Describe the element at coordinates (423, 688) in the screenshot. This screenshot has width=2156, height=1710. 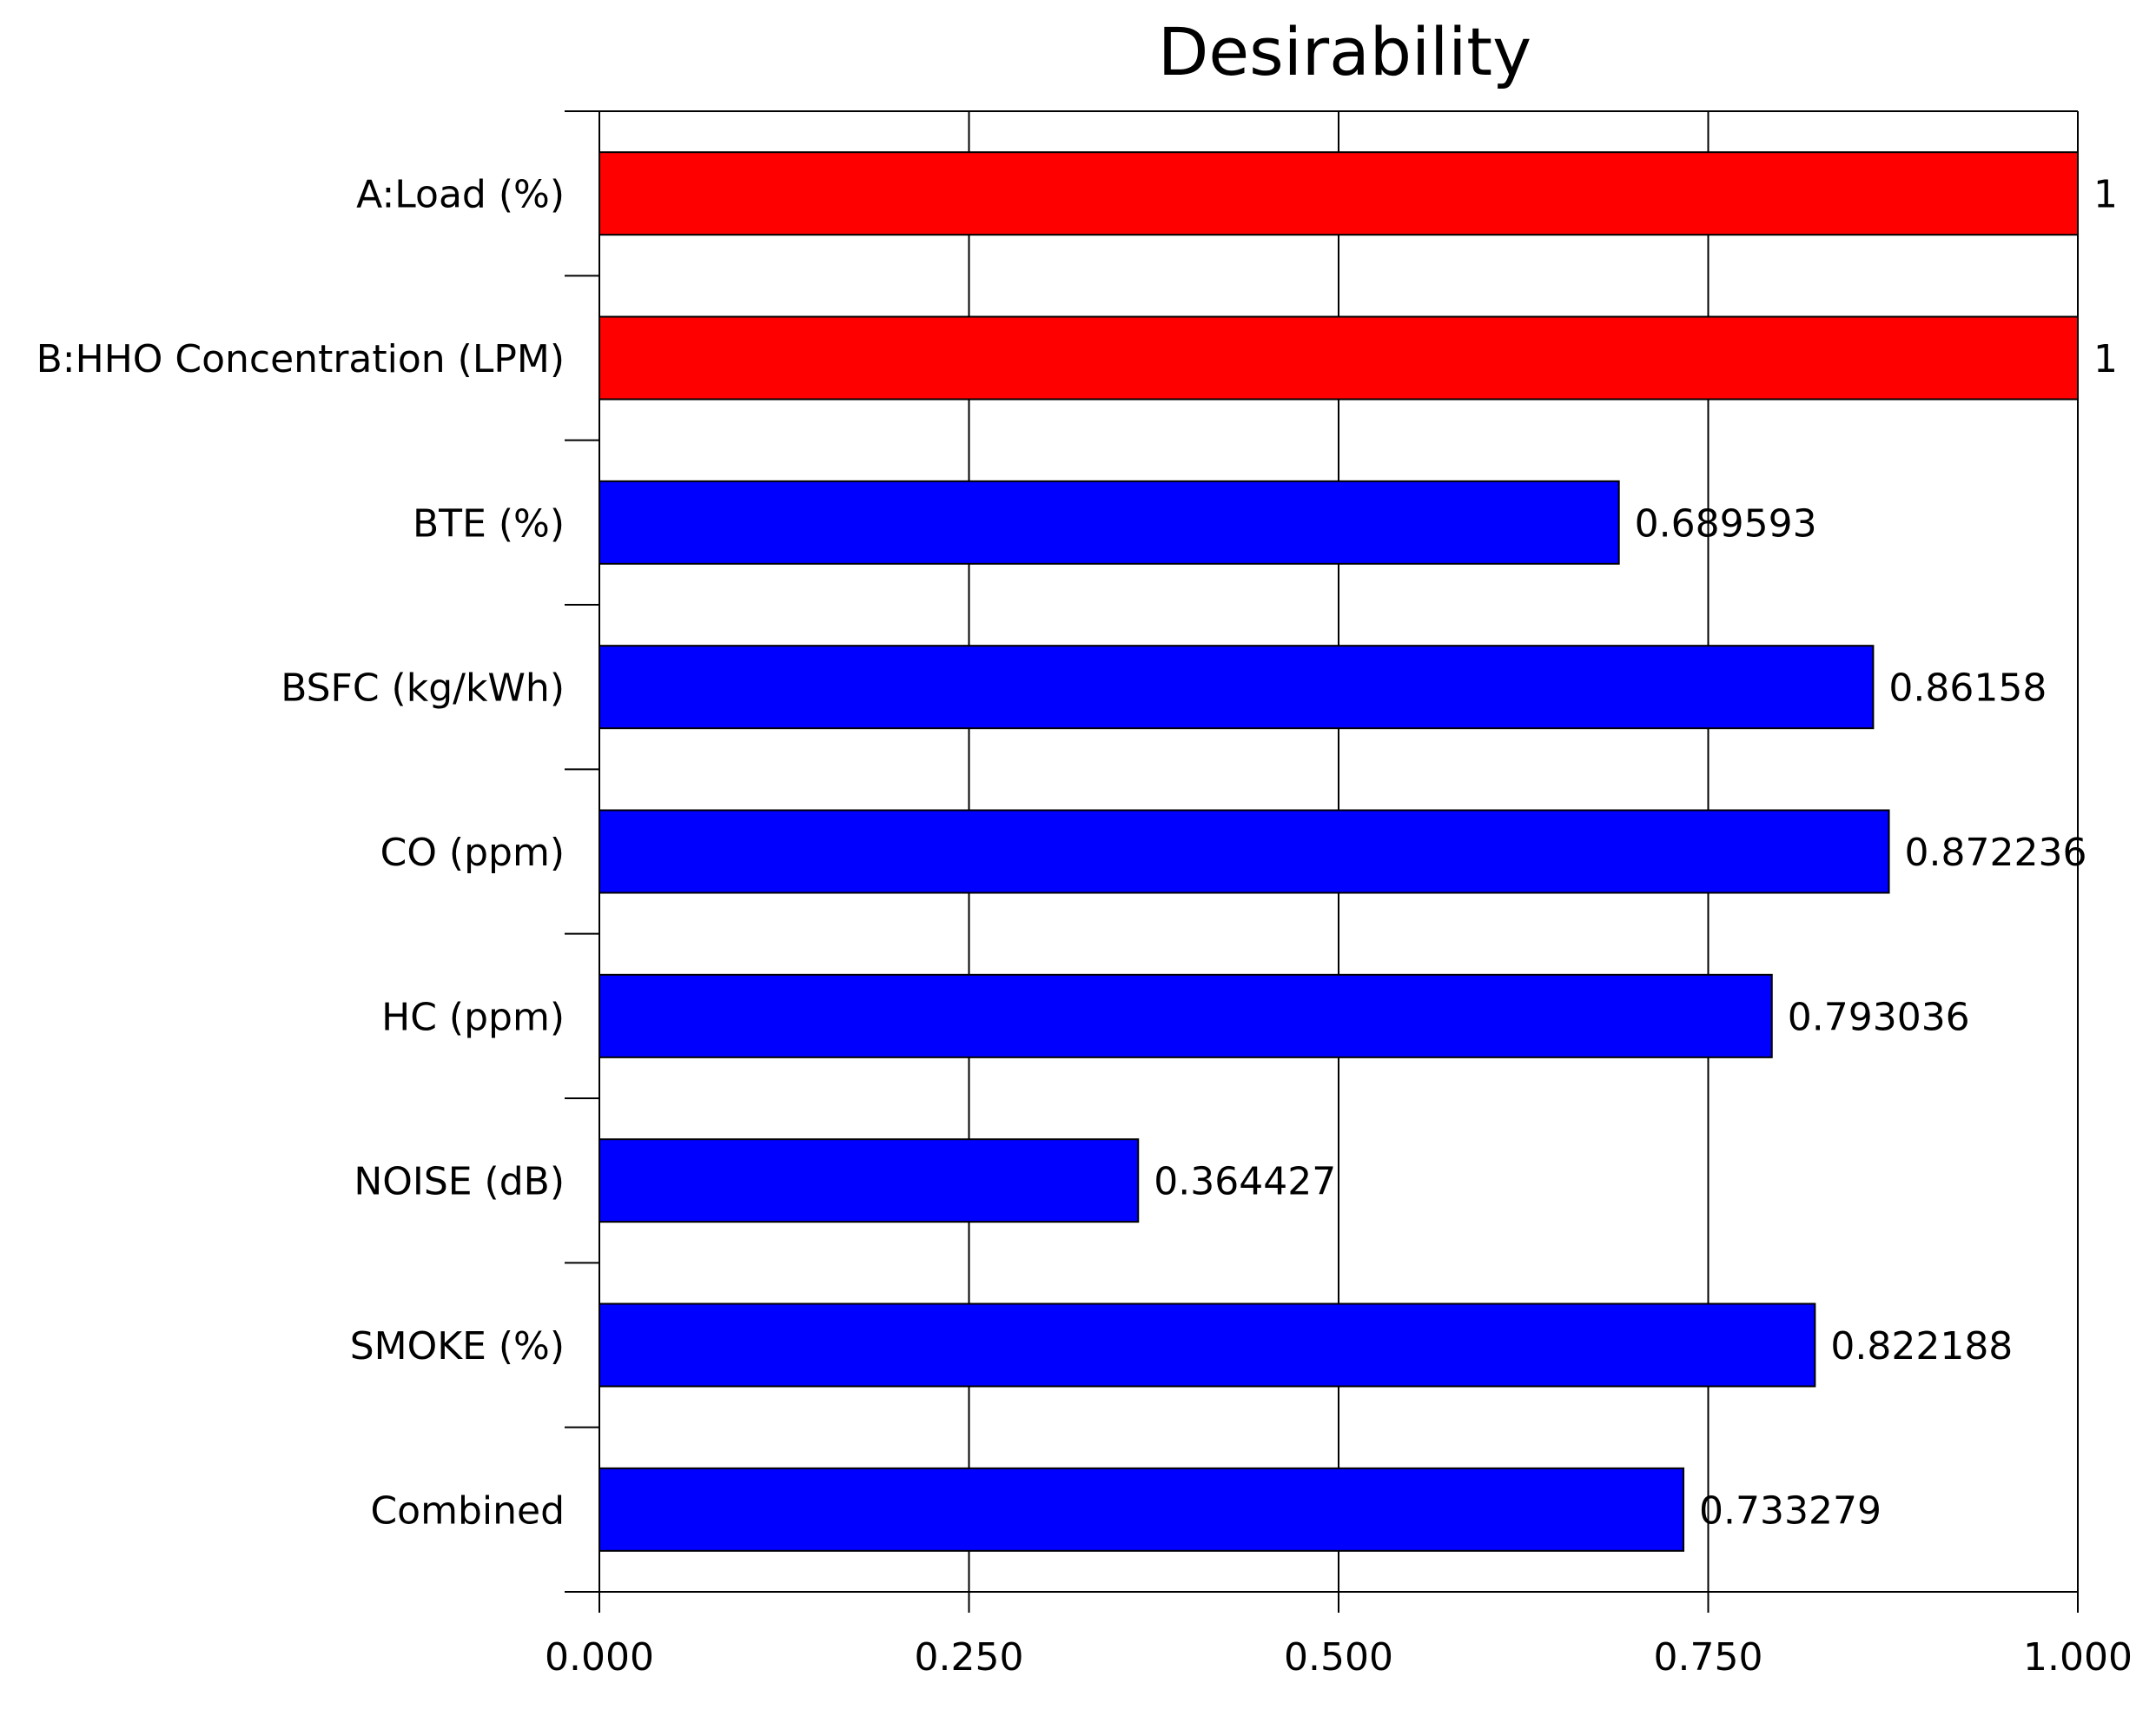
I see `category-label-3: BSFC (kg/kWh)` at that location.